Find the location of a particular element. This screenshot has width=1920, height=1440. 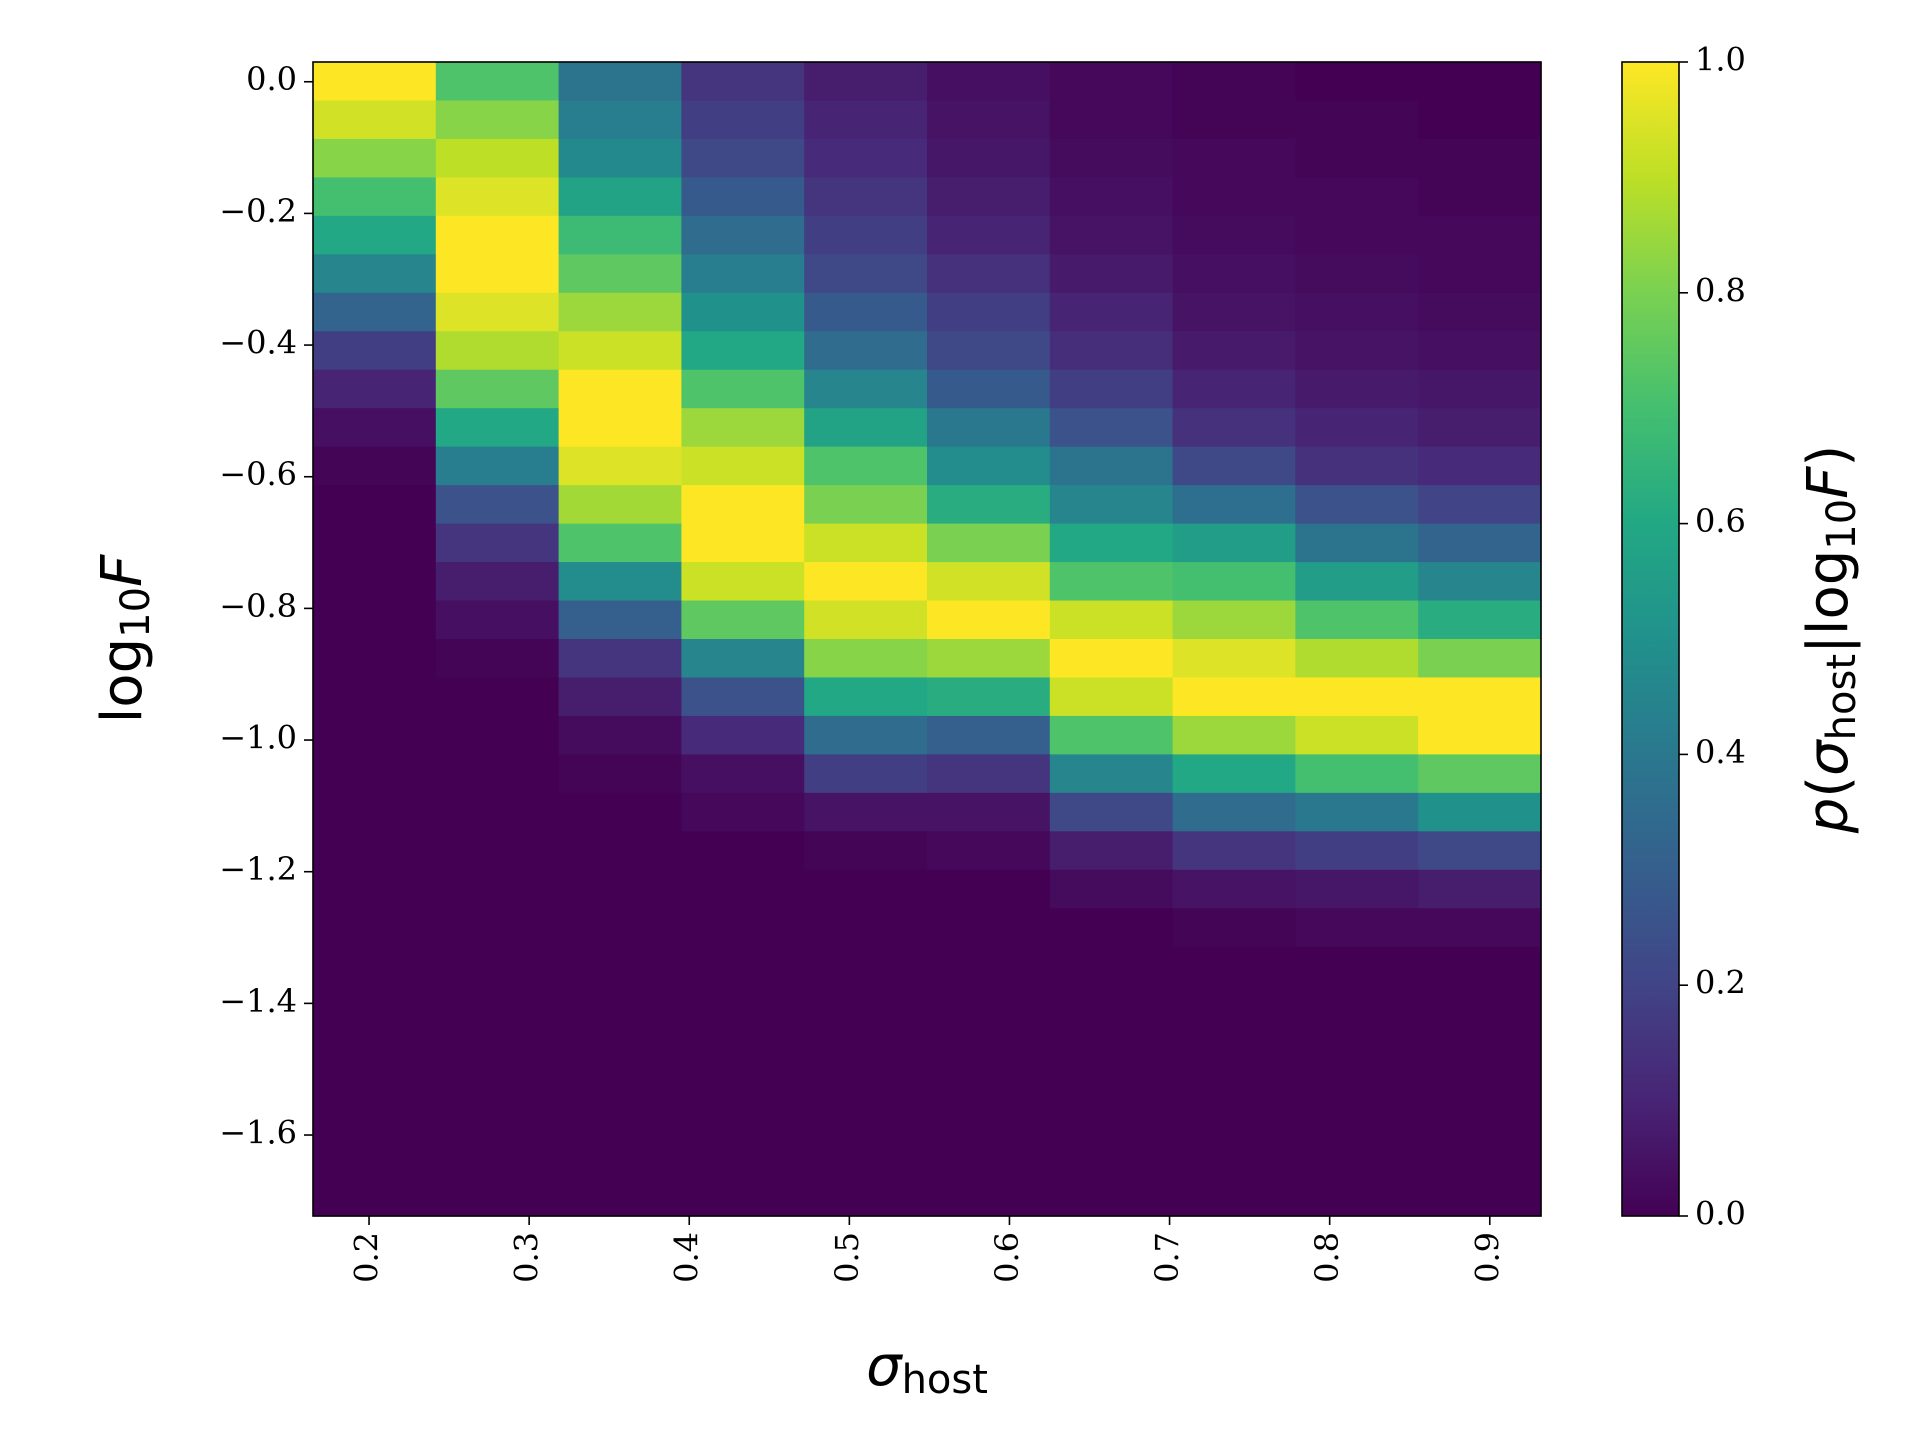

y-tick-label: −1.0 is located at coordinates (258, 738).